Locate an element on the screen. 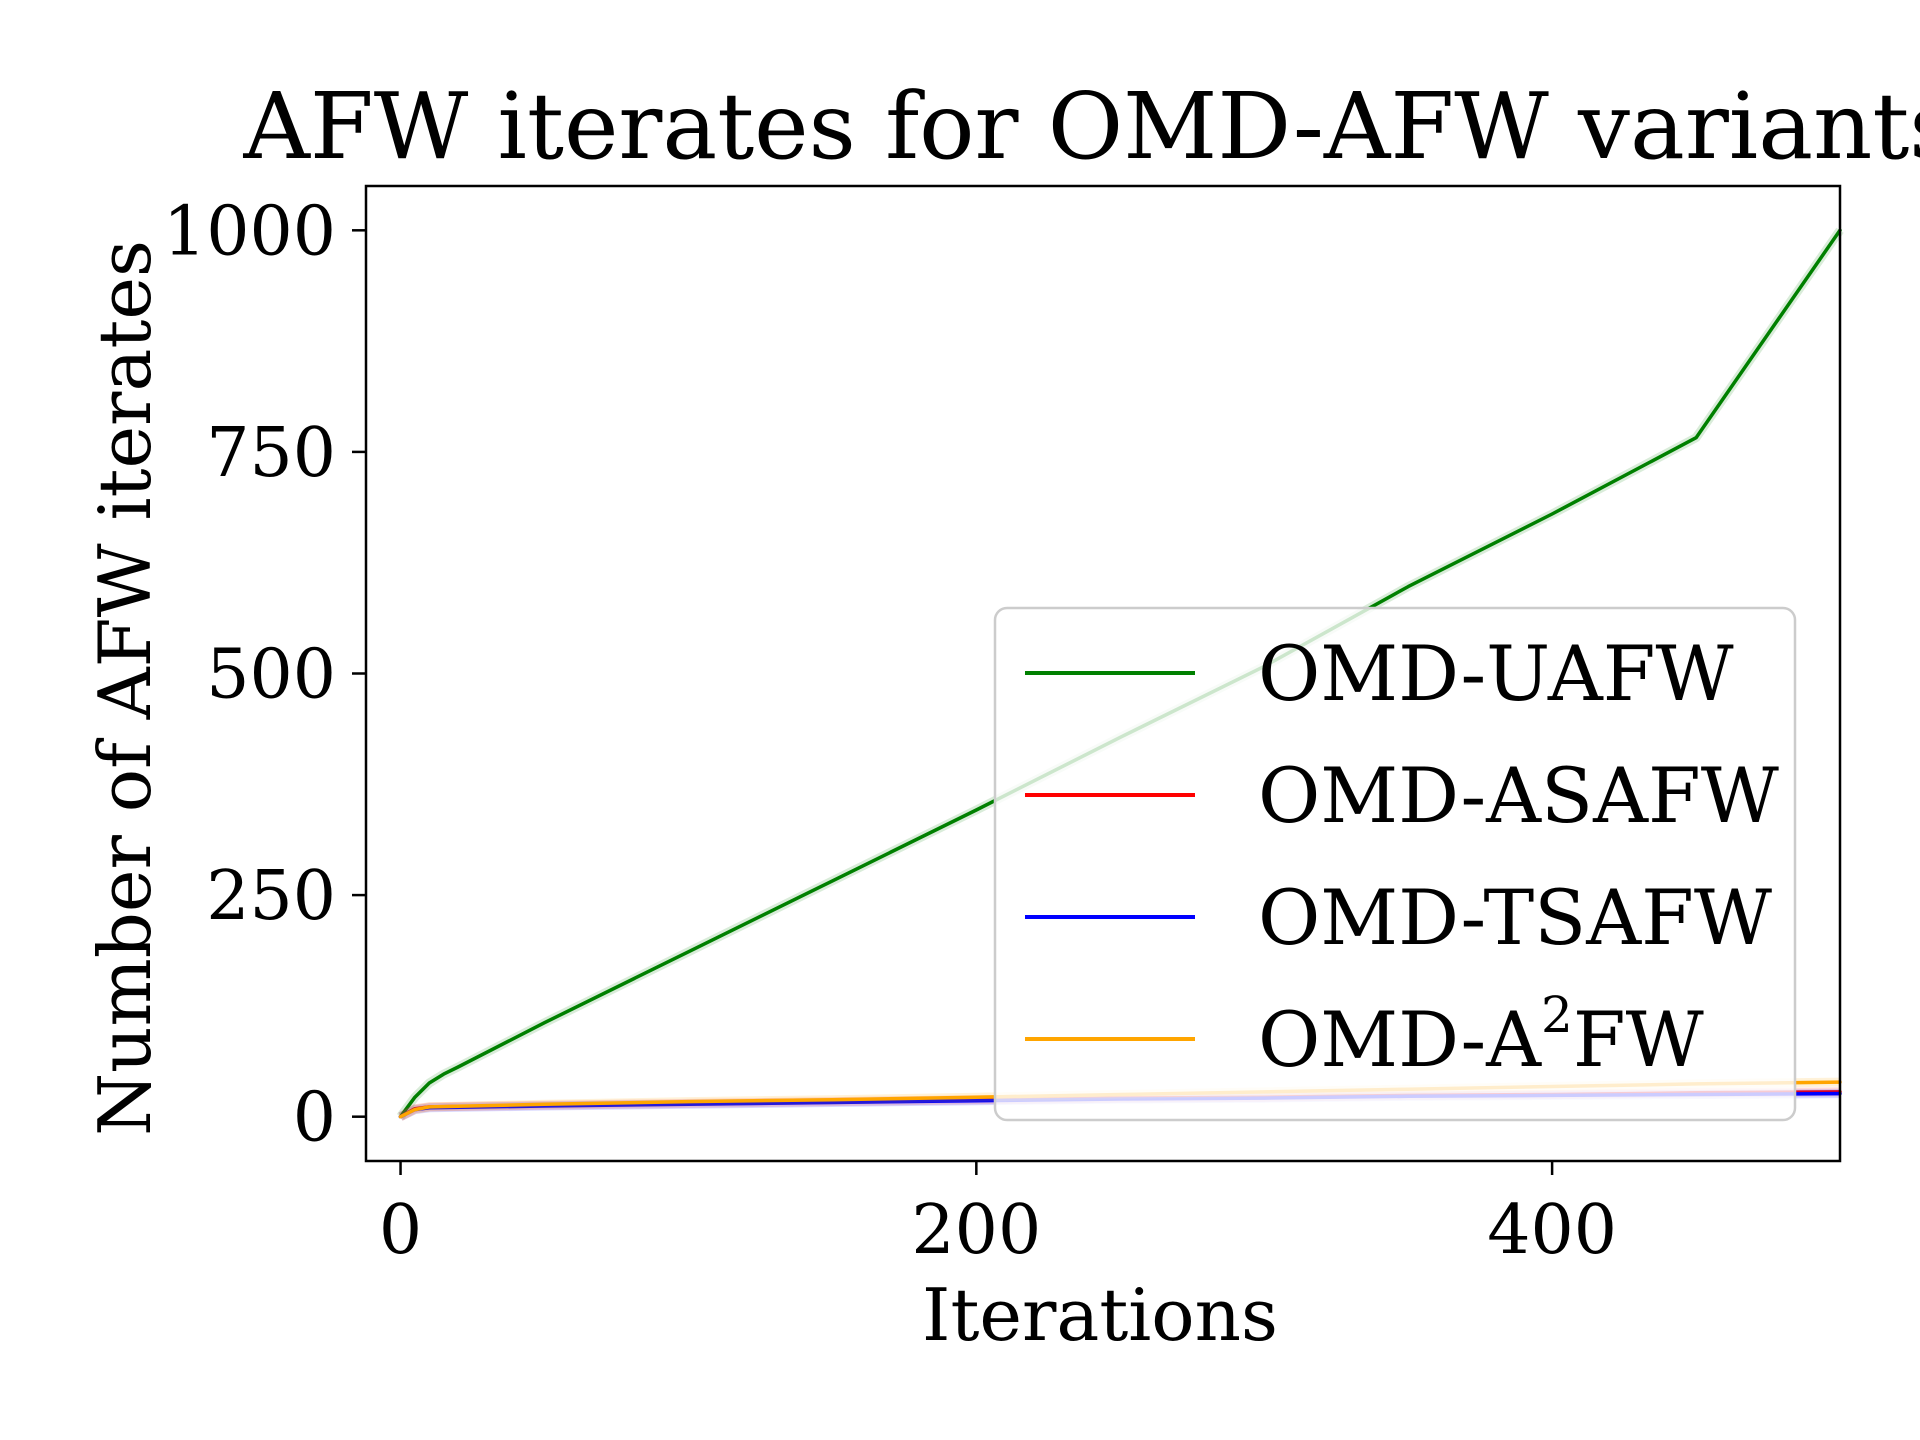 The width and height of the screenshot is (1920, 1440). y-tick-label: 1000 is located at coordinates (249, 231).